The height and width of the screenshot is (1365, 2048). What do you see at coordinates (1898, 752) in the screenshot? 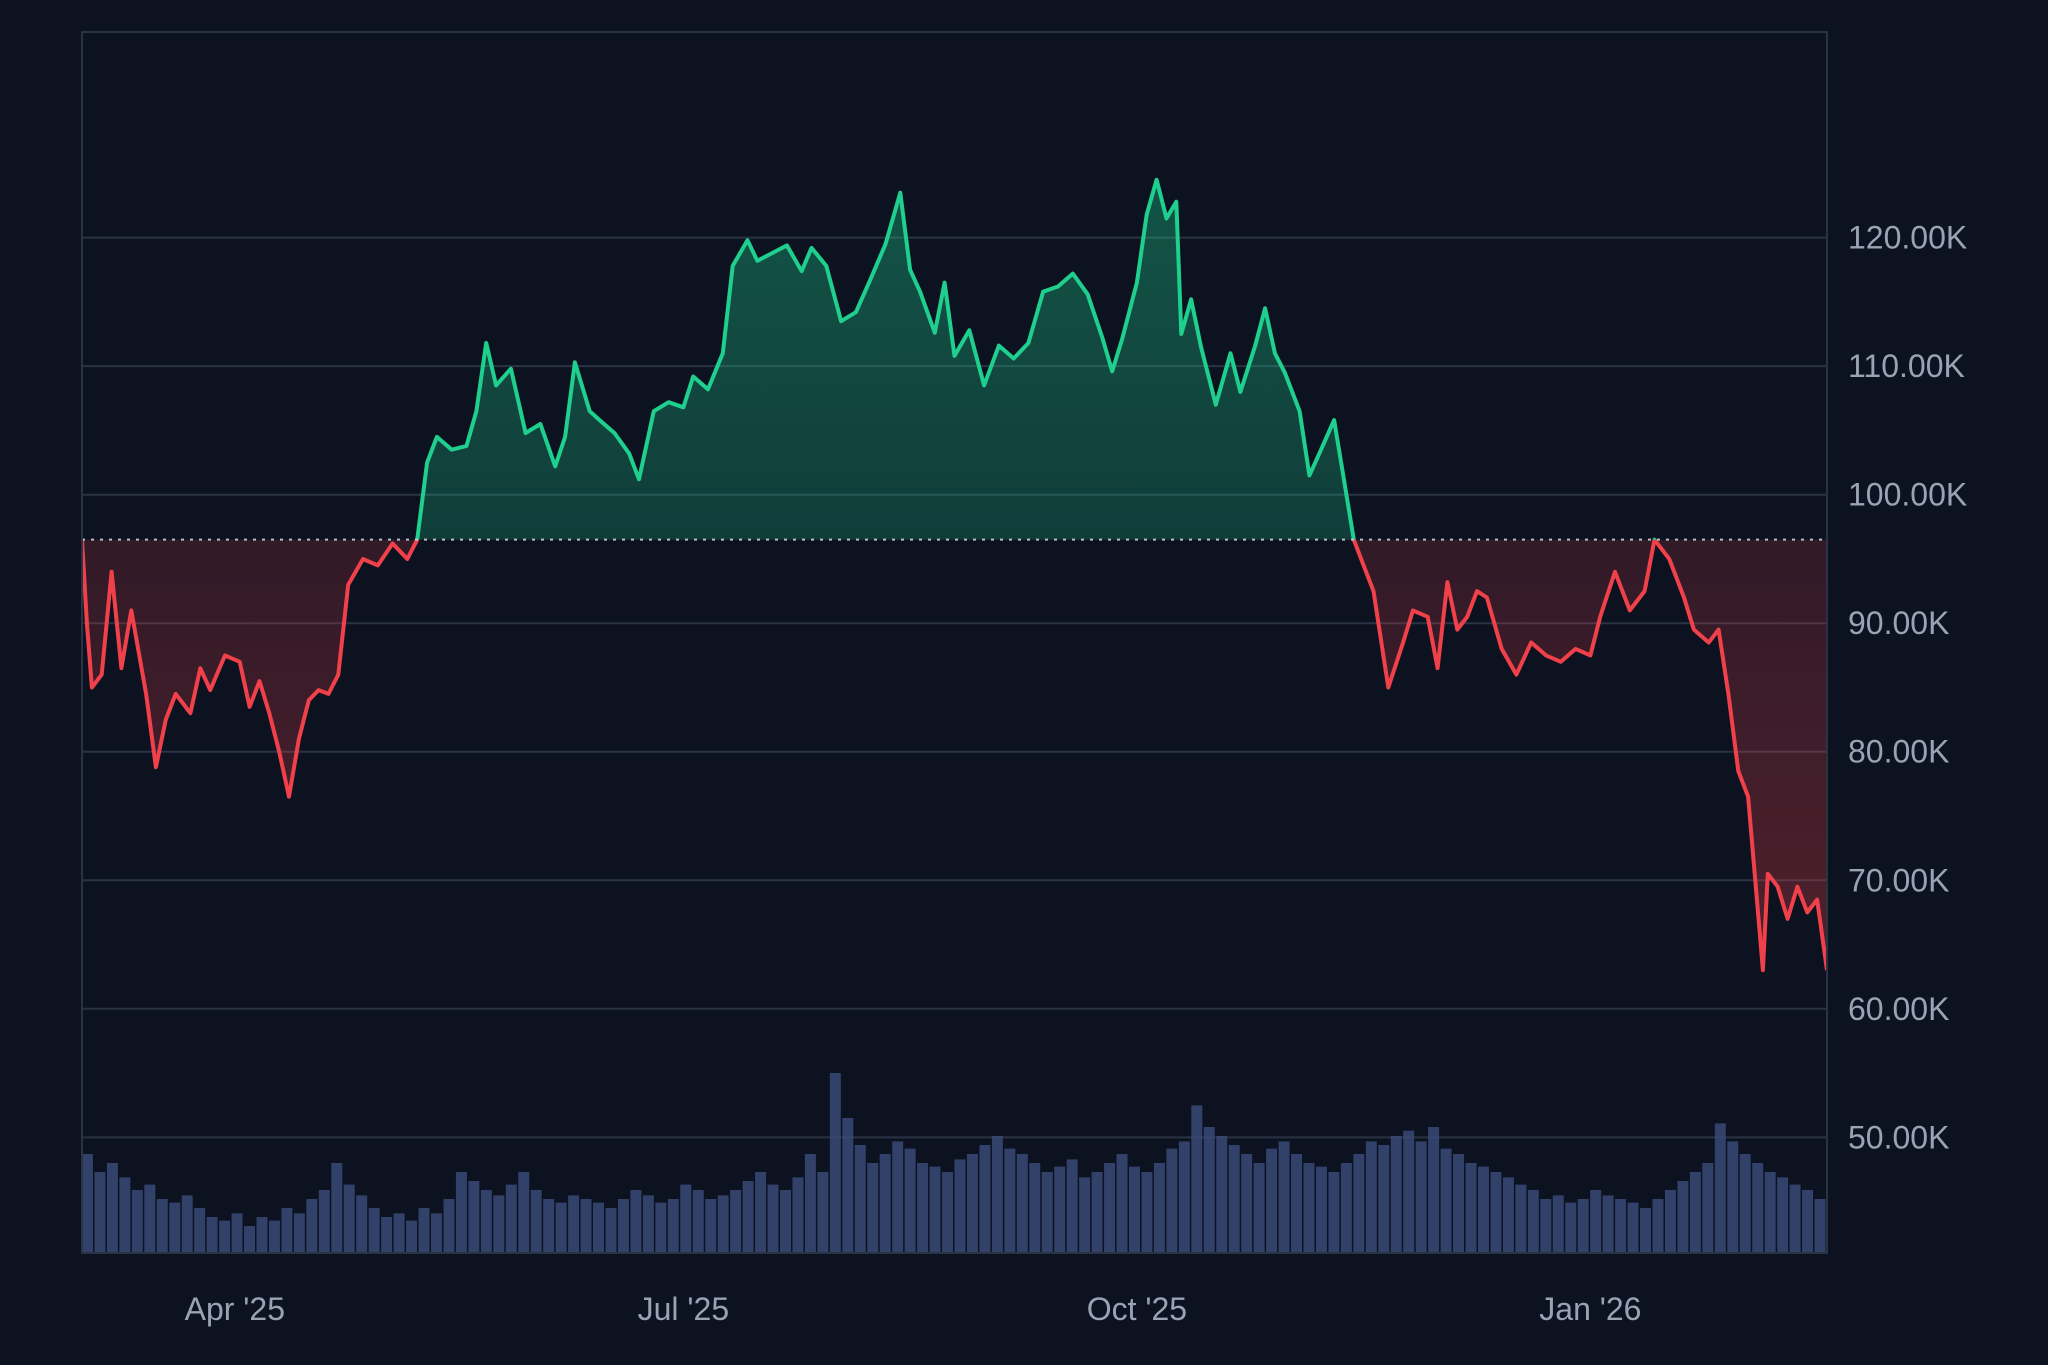
I see `y-tick-label: 80.00K` at bounding box center [1898, 752].